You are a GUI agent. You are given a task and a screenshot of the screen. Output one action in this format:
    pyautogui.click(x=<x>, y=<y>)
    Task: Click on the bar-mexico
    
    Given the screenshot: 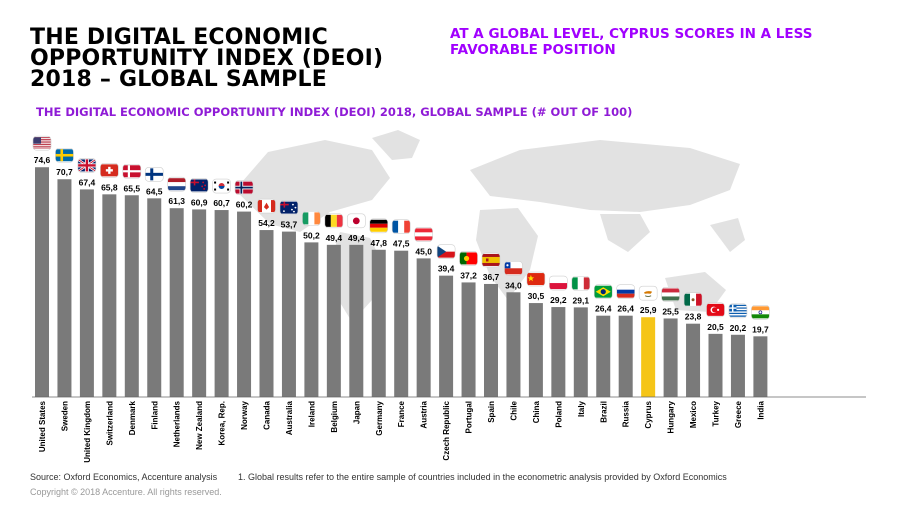 What is the action you would take?
    pyautogui.click(x=693, y=360)
    